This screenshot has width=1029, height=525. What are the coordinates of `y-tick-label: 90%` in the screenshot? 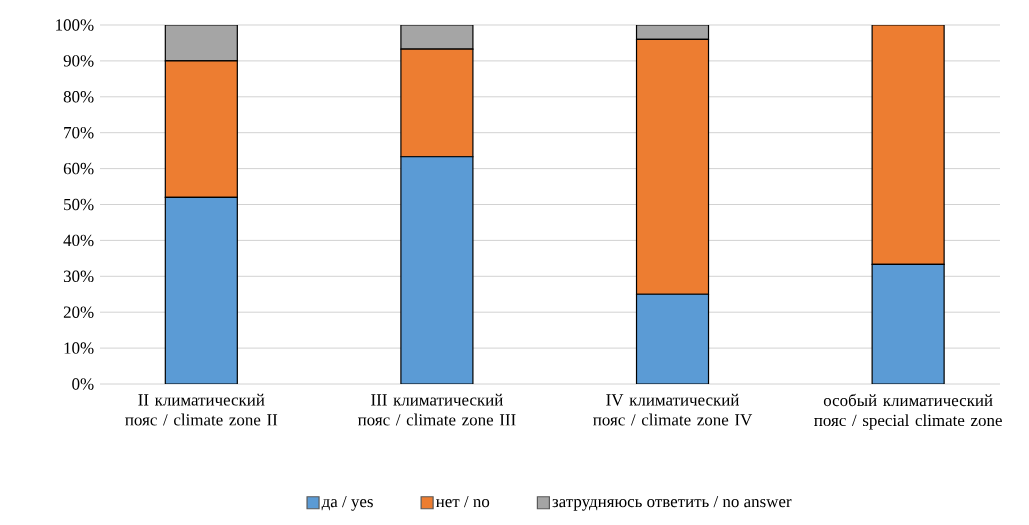 It's located at (78, 61).